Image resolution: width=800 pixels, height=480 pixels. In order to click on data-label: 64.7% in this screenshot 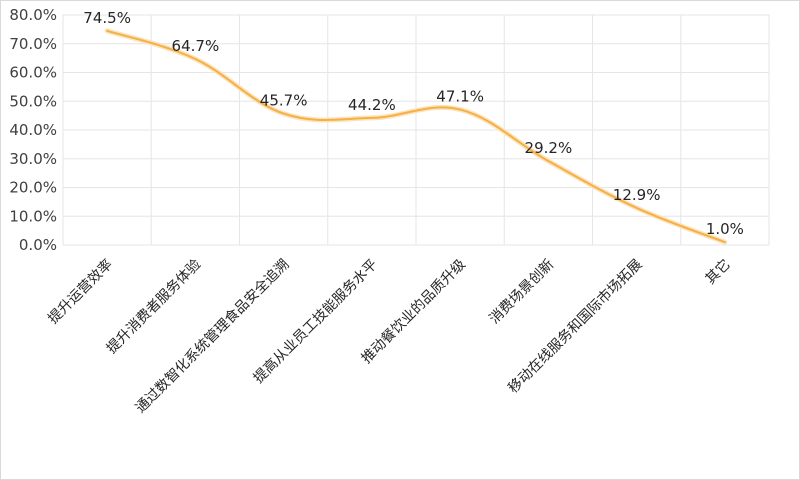, I will do `click(196, 46)`.